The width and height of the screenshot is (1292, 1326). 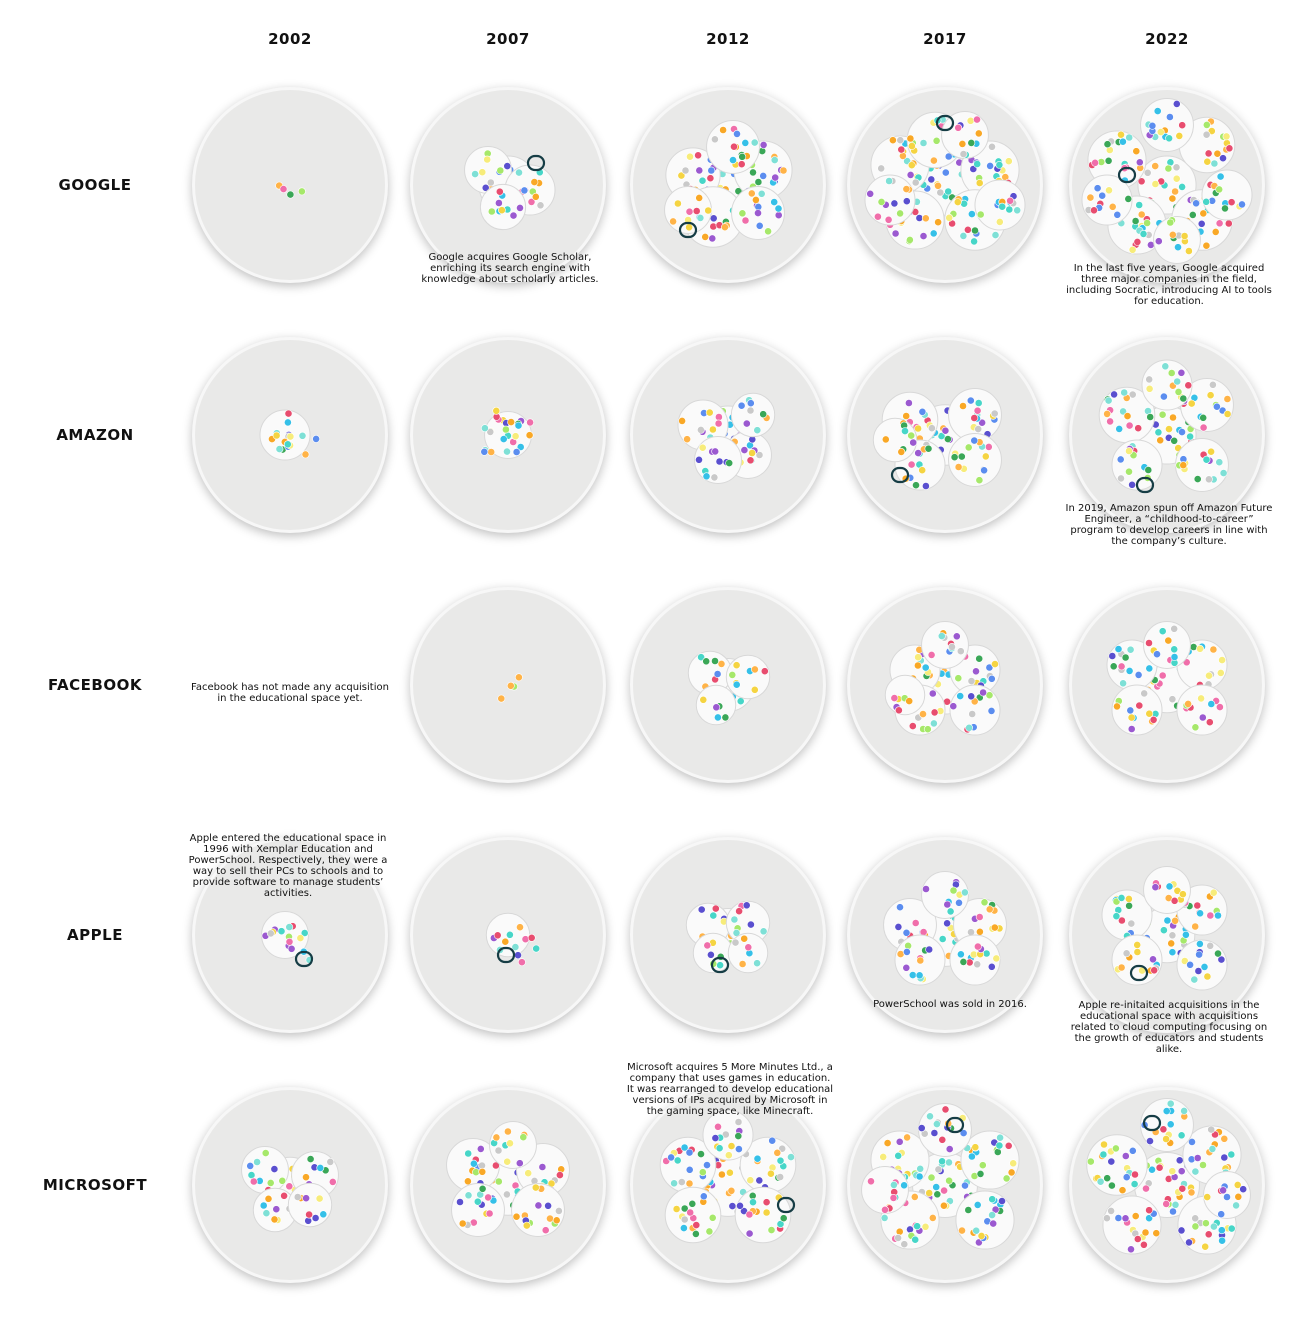 I want to click on company-label-amazon: AMAZON, so click(x=95, y=435).